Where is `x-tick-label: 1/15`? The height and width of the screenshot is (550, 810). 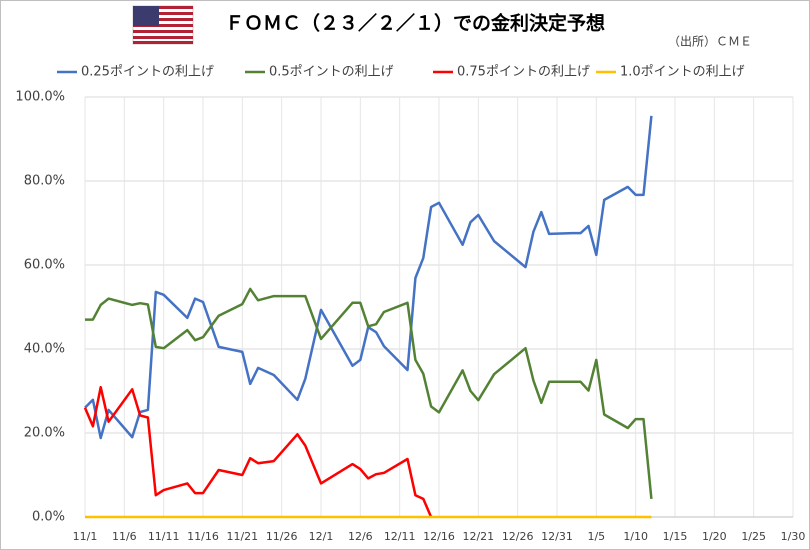
x-tick-label: 1/15 is located at coordinates (675, 536).